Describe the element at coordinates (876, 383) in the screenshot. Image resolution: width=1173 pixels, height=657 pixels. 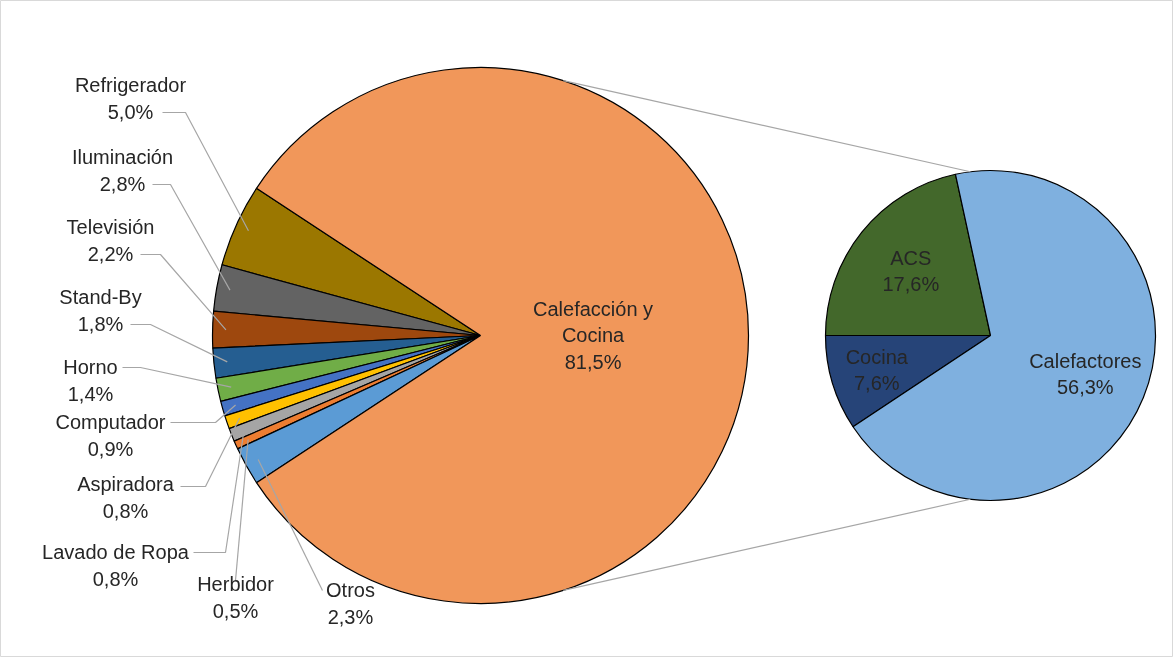
I see `data-label: 7,6%` at that location.